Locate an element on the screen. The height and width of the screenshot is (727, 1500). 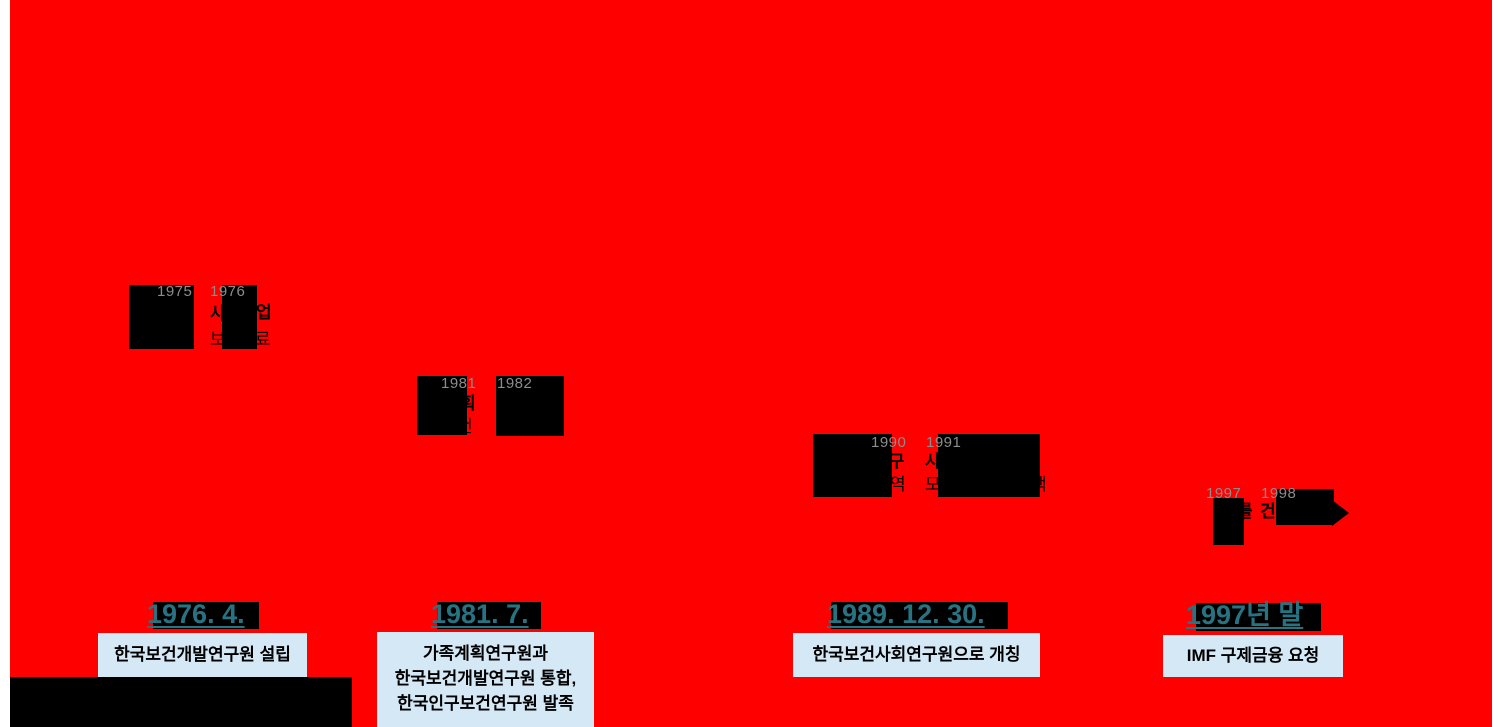
caption-fragment: 를 is located at coordinates (1245, 511).